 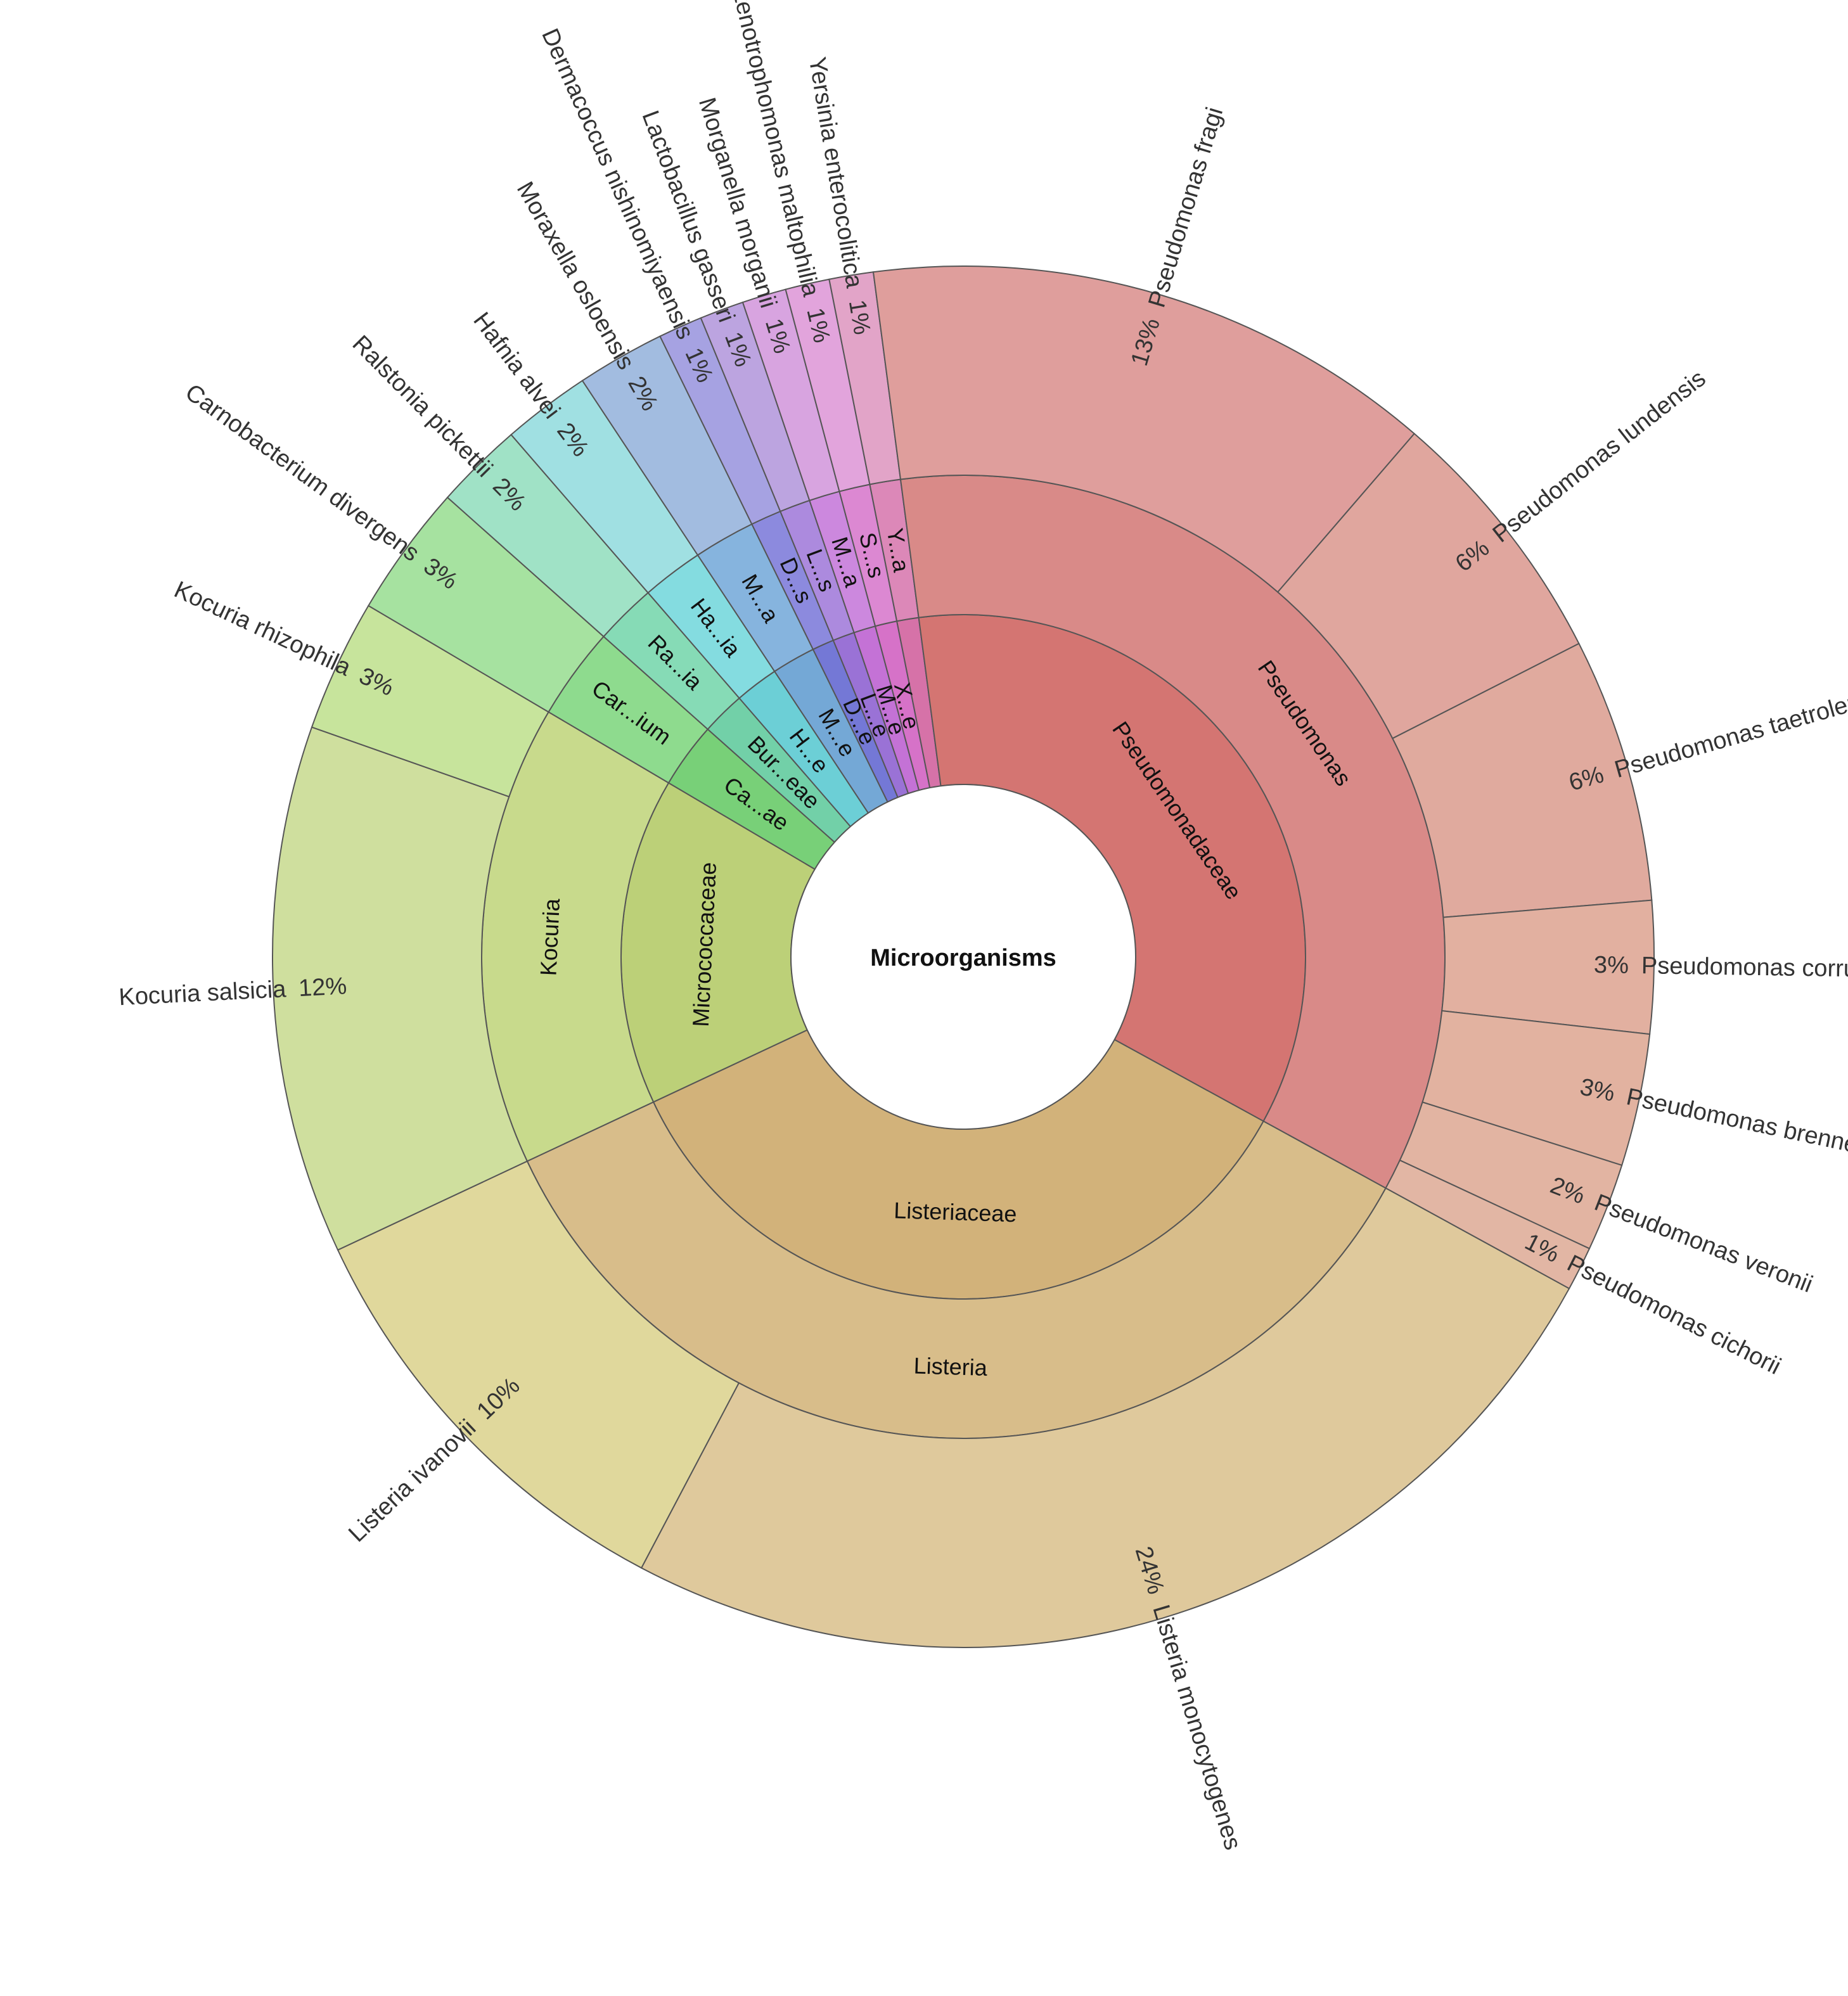 What do you see at coordinates (1611, 965) in the screenshot?
I see `species-pct-pseudomonas-corrugata: 3%` at bounding box center [1611, 965].